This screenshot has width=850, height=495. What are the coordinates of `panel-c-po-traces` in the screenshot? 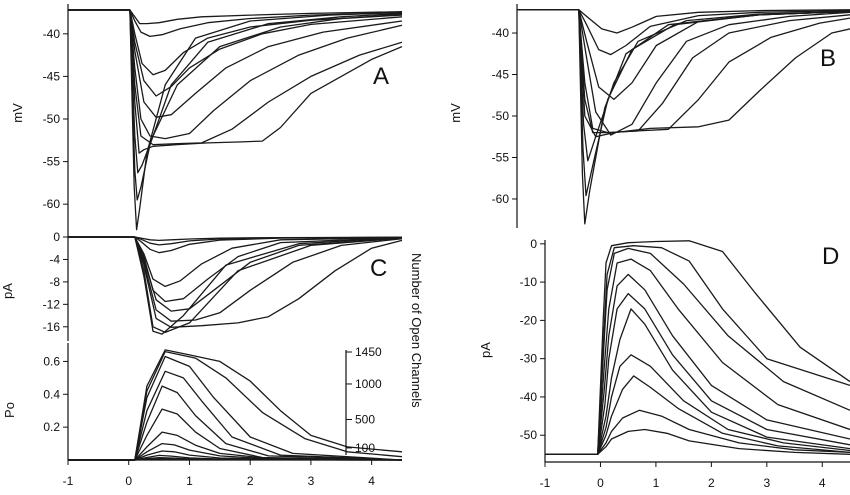 It's located at (235, 405).